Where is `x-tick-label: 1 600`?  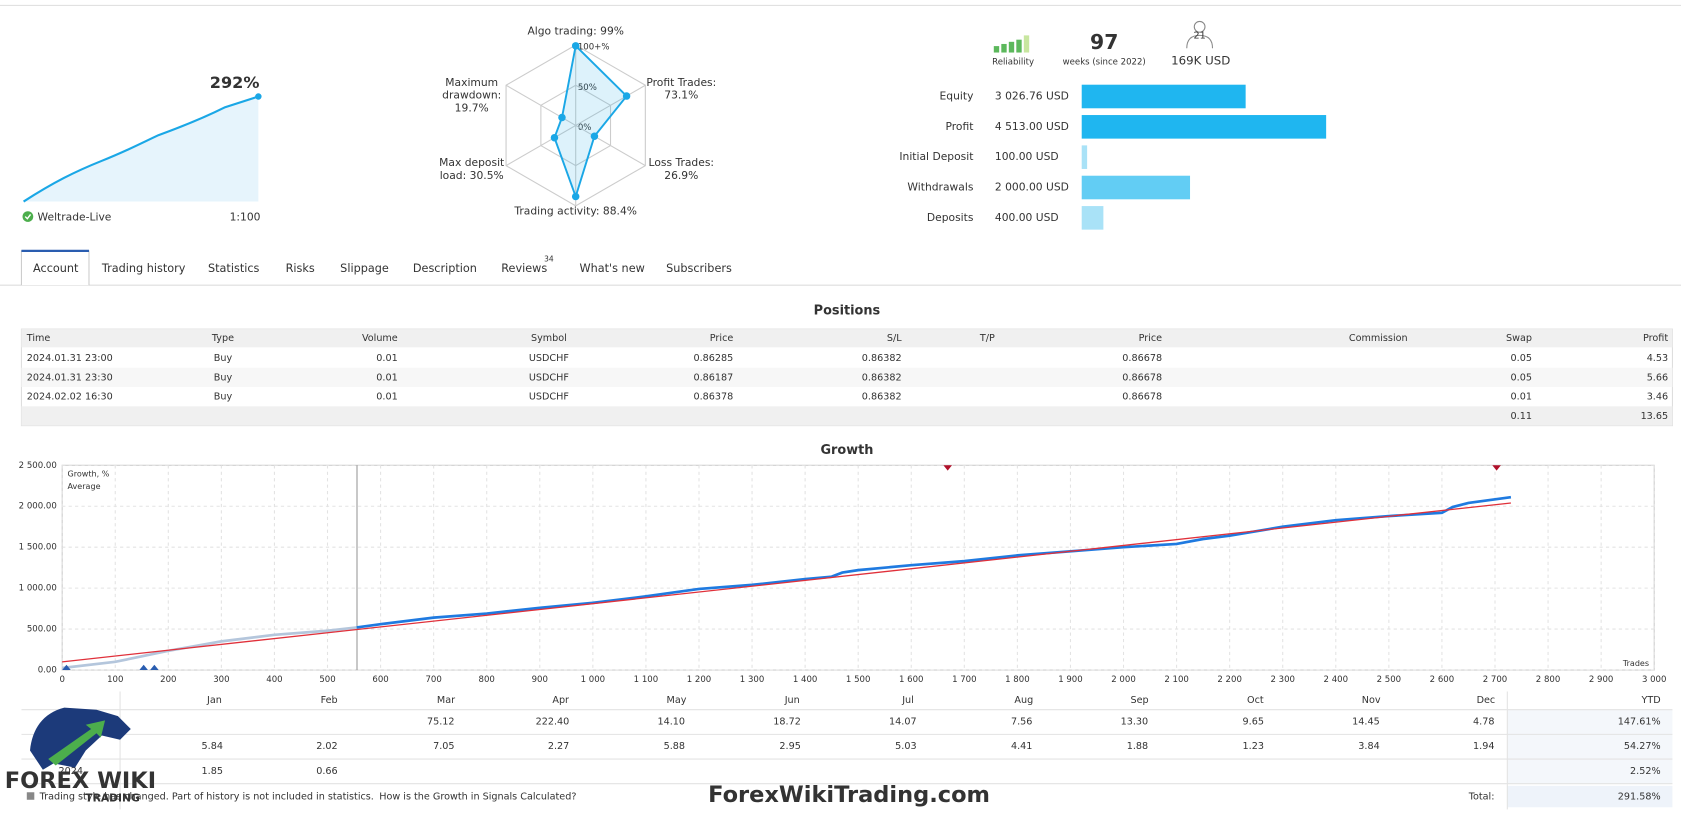
x-tick-label: 1 600 is located at coordinates (911, 680).